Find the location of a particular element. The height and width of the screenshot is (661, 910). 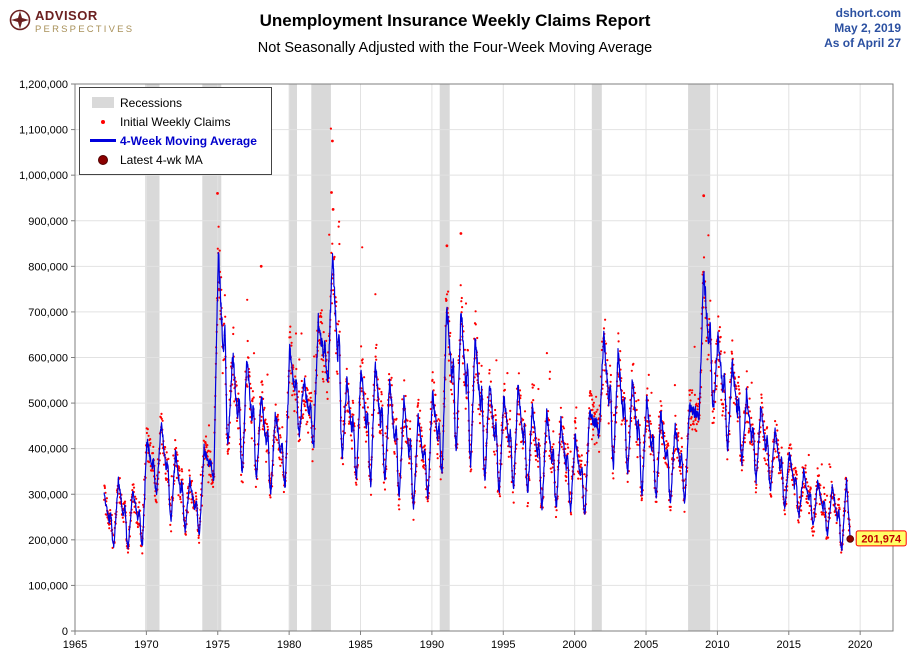

latest-callout: 201,974 is located at coordinates (881, 538).